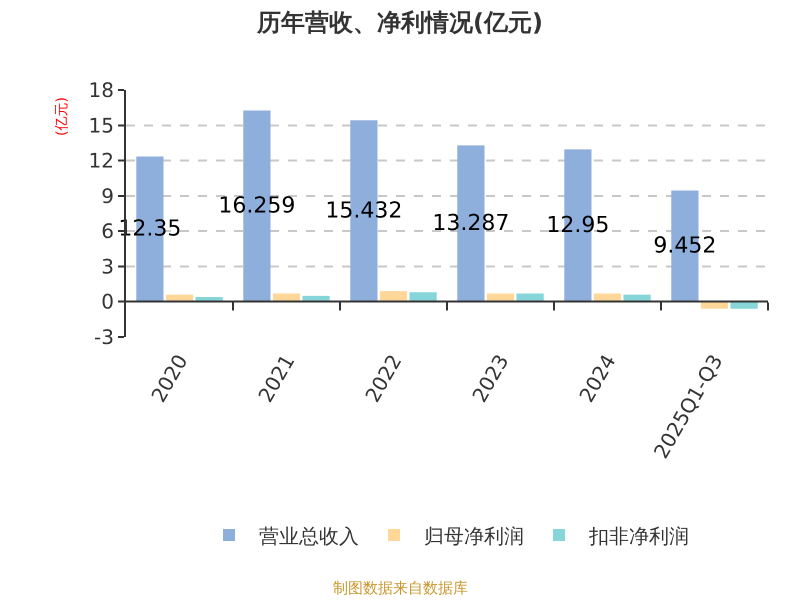 This screenshot has width=800, height=600. What do you see at coordinates (578, 225) in the screenshot?
I see `data-label: 12.95` at bounding box center [578, 225].